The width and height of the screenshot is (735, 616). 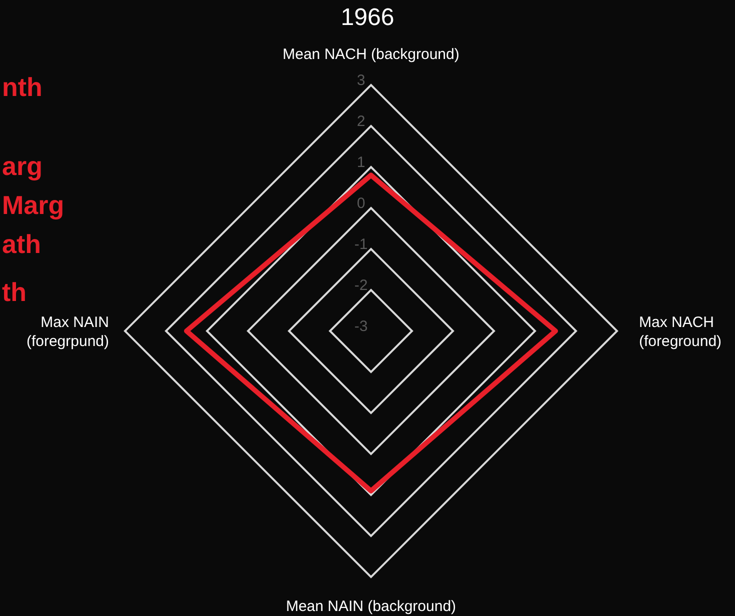 What do you see at coordinates (33, 205) in the screenshot?
I see `text: Marg` at bounding box center [33, 205].